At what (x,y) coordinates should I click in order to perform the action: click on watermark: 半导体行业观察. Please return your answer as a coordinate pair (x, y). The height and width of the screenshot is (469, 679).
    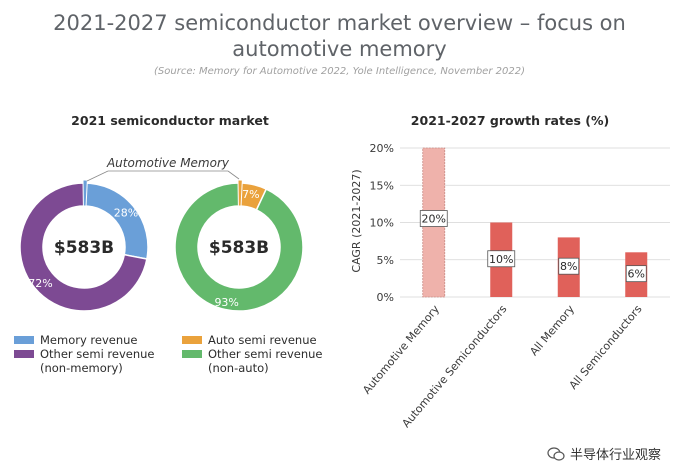
    Looking at the image, I should click on (604, 453).